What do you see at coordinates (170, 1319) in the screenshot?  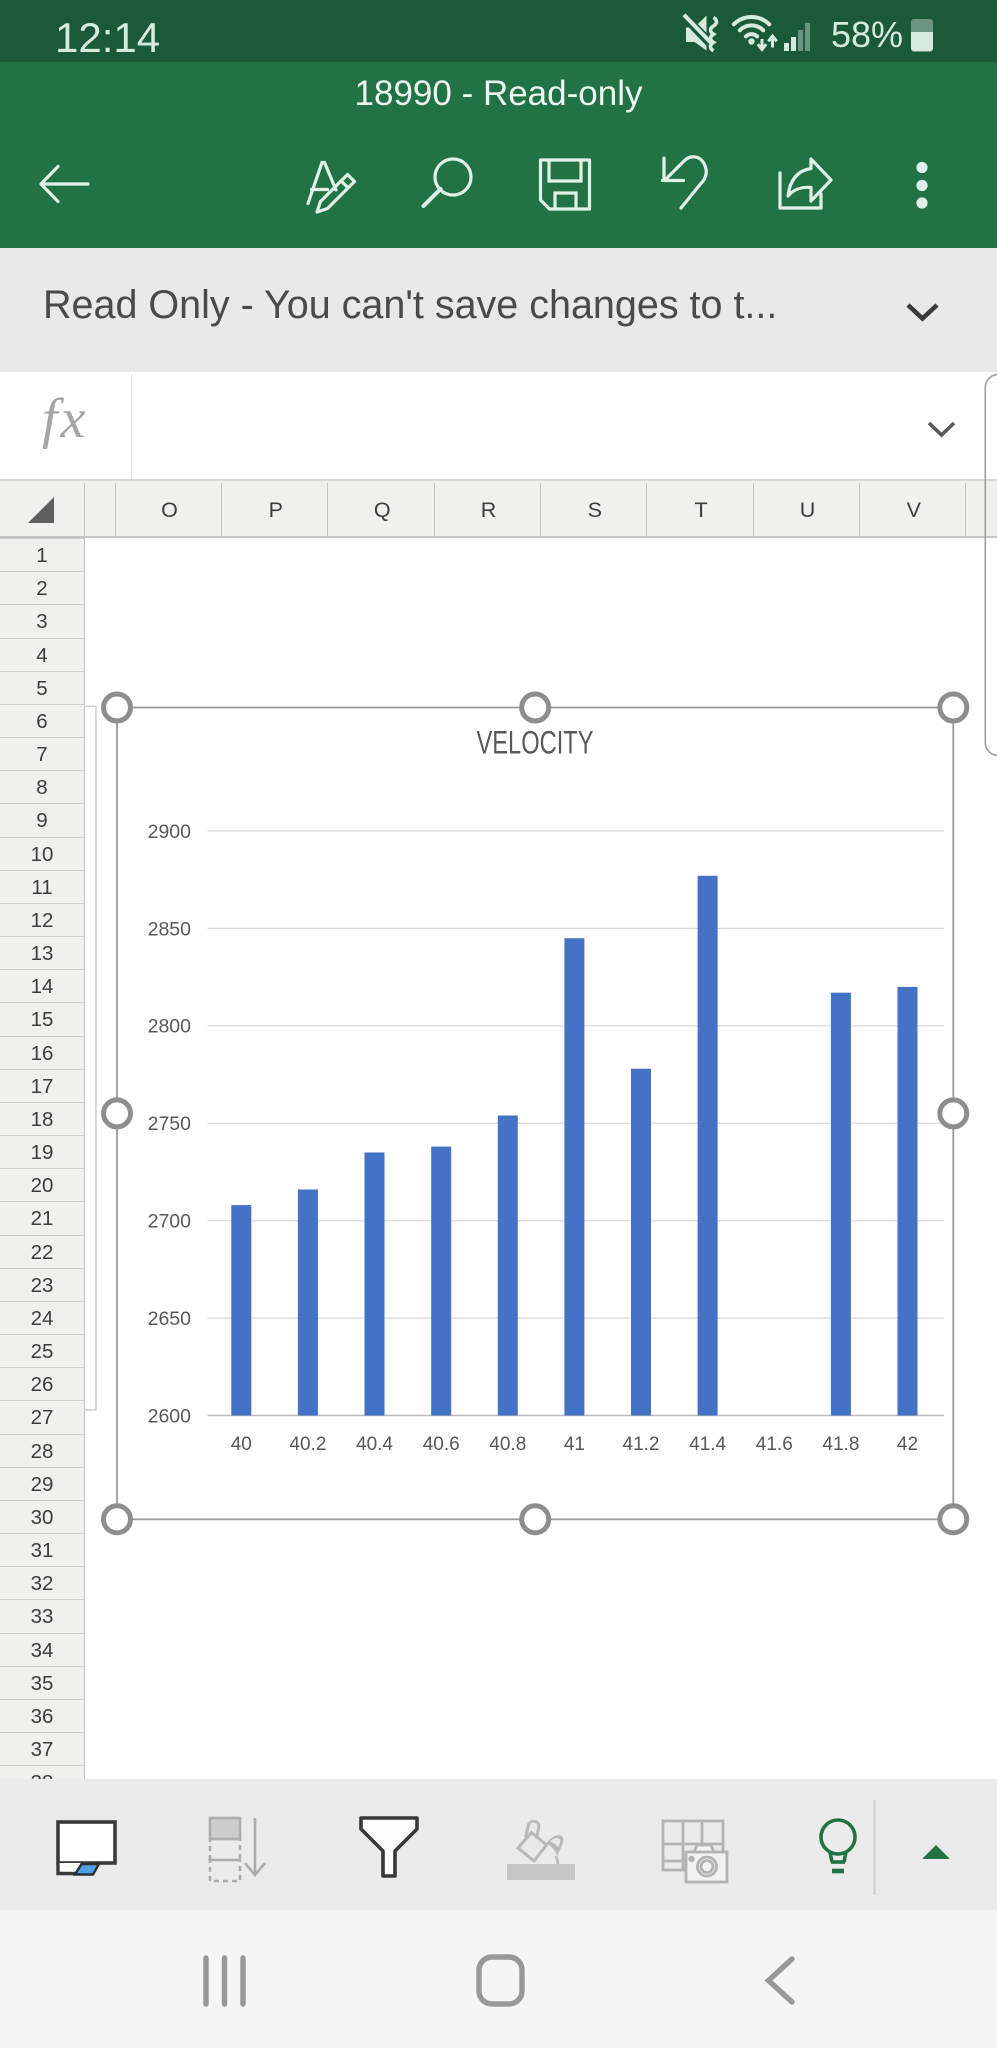 I see `svg-text: 2650` at bounding box center [170, 1319].